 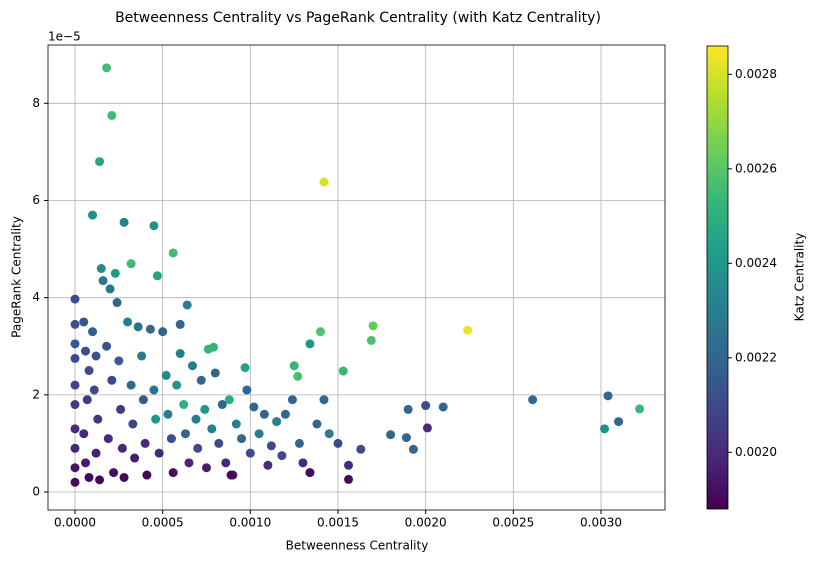 I want to click on colorbar-tick-label: 0.0022, so click(x=756, y=357).